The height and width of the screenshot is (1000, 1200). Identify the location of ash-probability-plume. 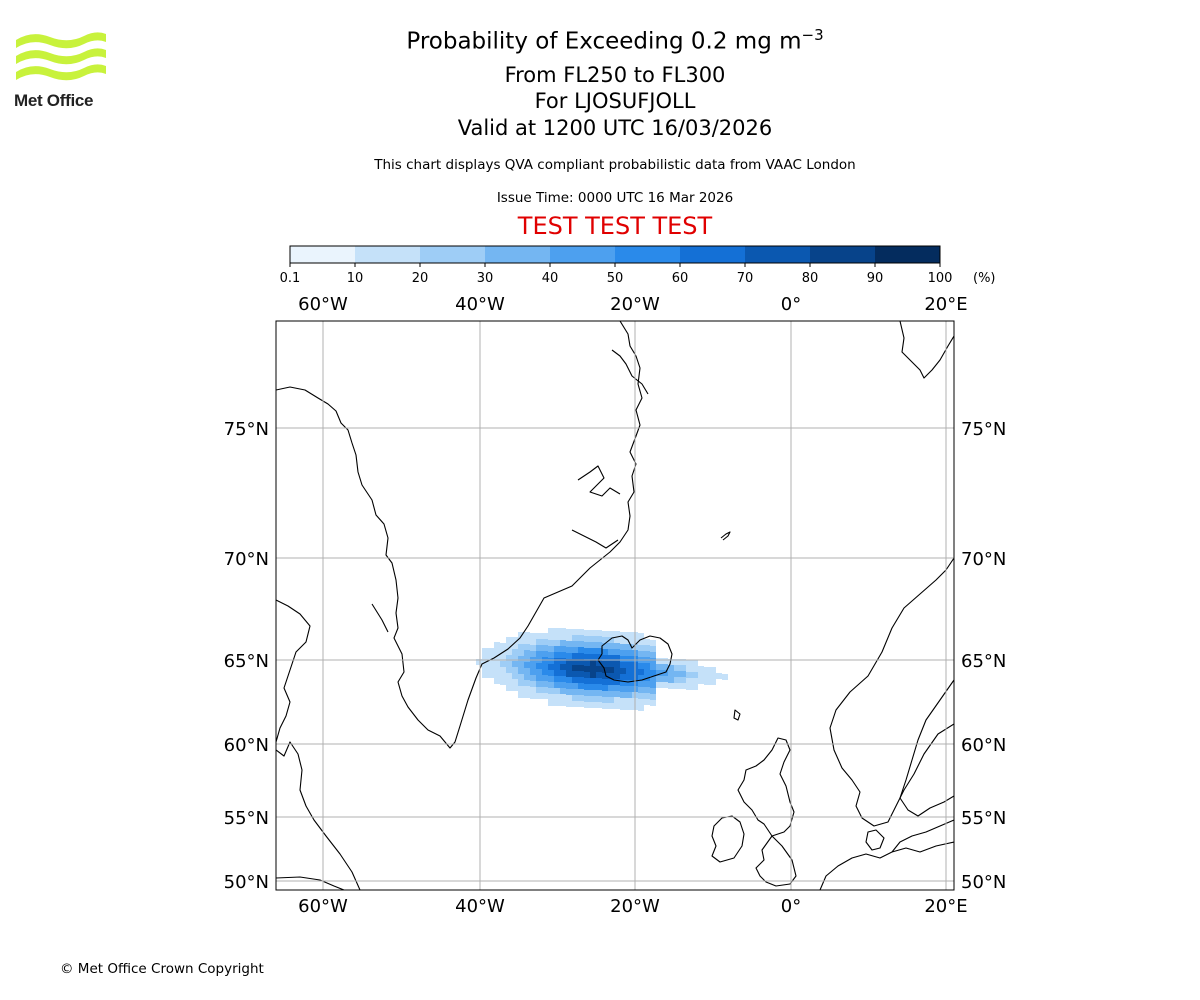
(602, 669).